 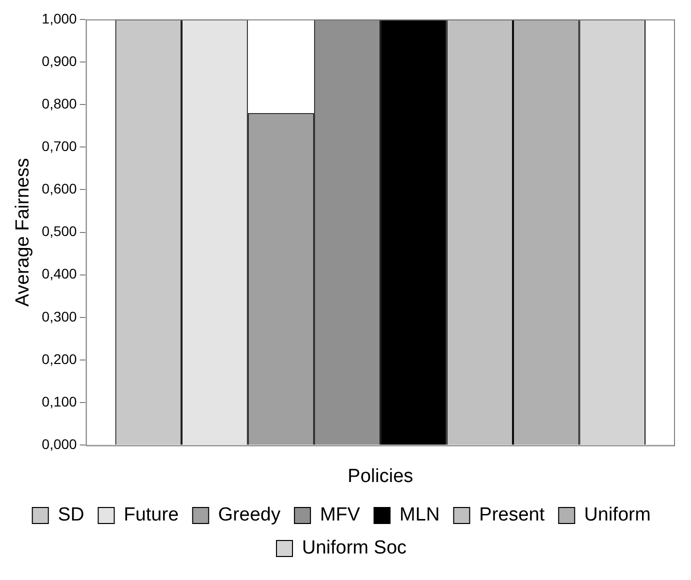 I want to click on legend-label: Future, so click(x=151, y=515).